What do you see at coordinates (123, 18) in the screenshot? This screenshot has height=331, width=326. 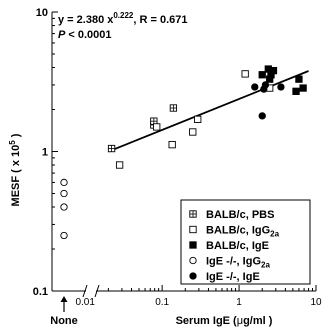 I see `equation-text: y = 2.380 x0.222, R = 0.671` at bounding box center [123, 18].